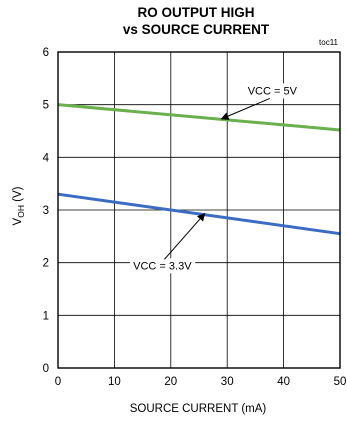  What do you see at coordinates (170, 382) in the screenshot?
I see `x-tick-label-2: 20` at bounding box center [170, 382].